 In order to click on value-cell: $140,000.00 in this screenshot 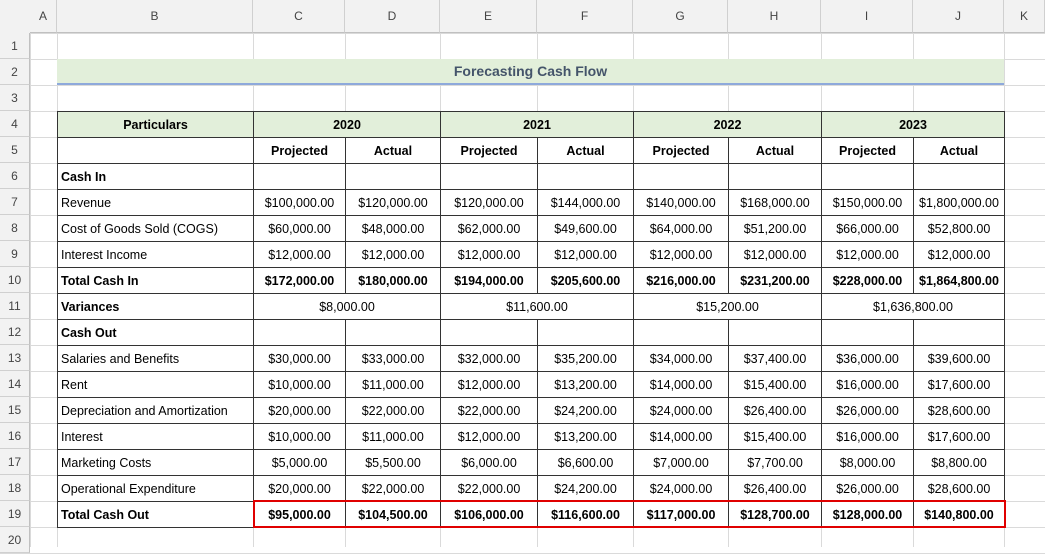, I will do `click(681, 202)`.